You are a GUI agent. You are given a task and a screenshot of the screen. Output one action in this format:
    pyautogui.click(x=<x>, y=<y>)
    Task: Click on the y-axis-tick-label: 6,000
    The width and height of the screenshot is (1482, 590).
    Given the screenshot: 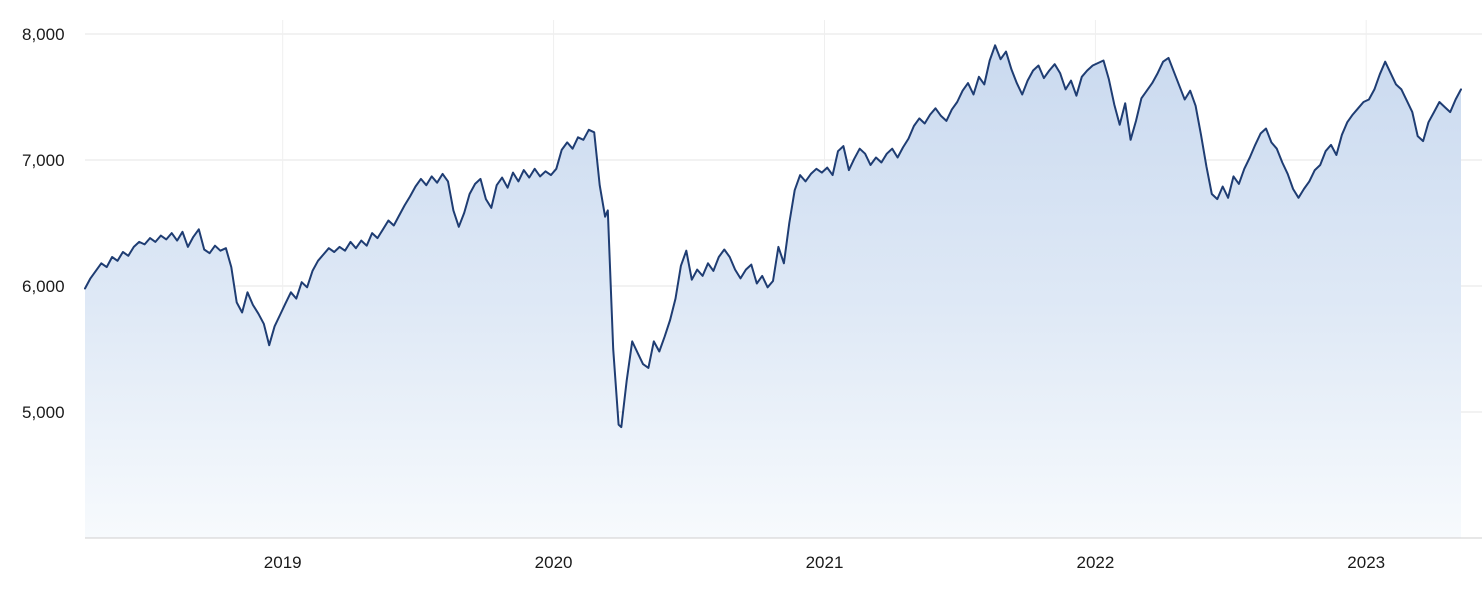 What is the action you would take?
    pyautogui.click(x=43, y=286)
    